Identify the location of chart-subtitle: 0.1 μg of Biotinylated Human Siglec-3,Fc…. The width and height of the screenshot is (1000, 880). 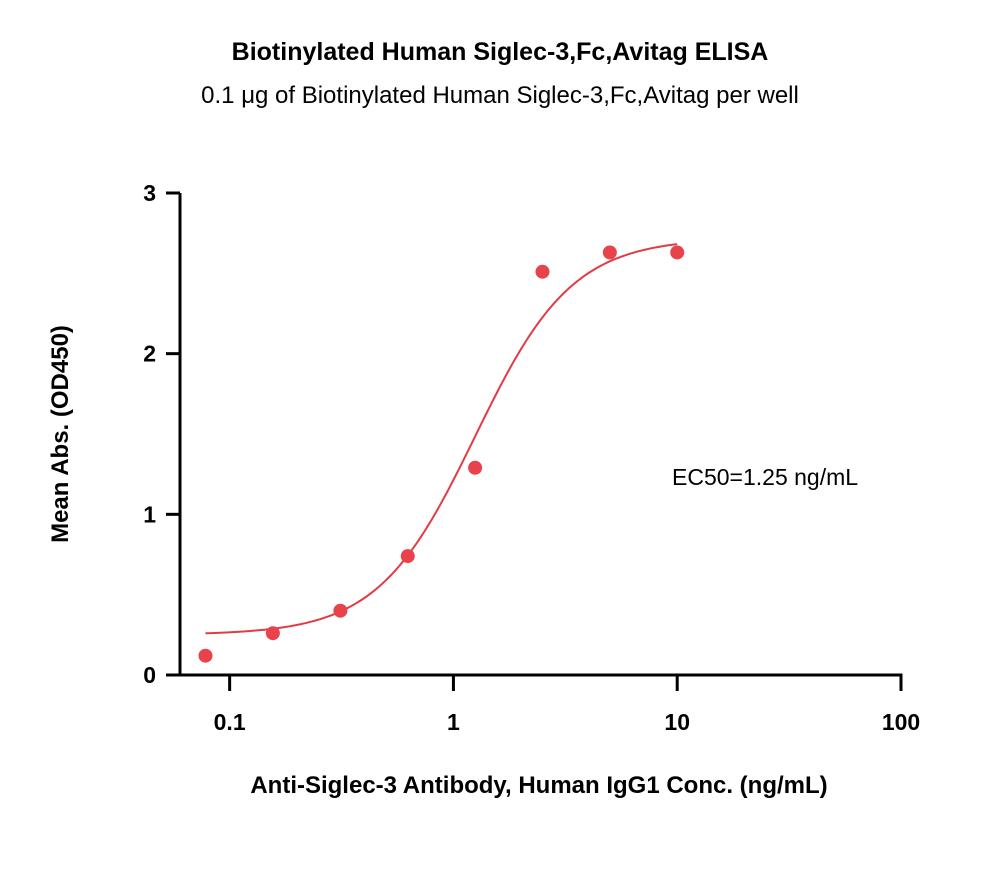
(500, 95).